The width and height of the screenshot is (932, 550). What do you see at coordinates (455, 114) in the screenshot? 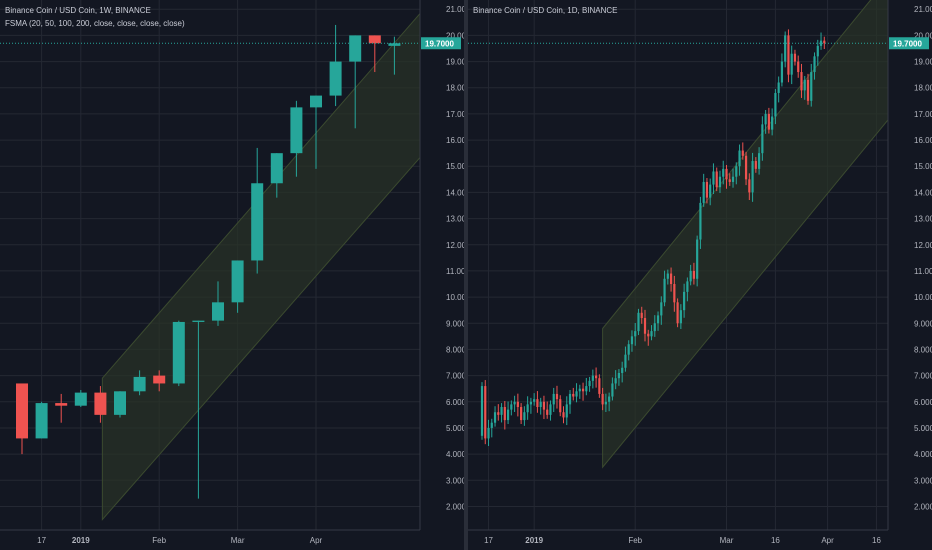
I see `price-tick-label: 17.0000` at bounding box center [455, 114].